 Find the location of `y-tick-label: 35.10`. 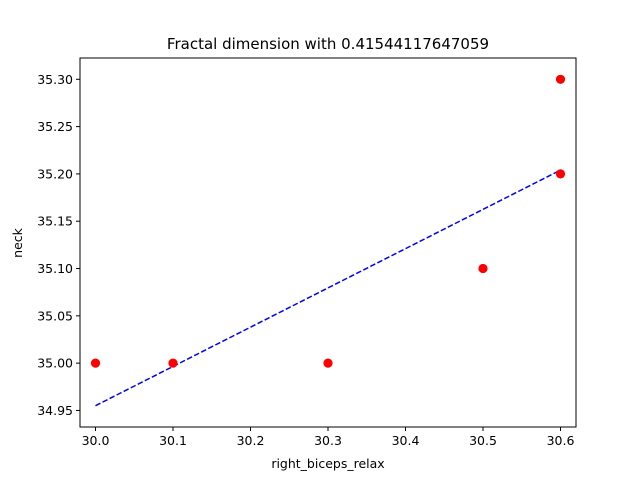

y-tick-label: 35.10 is located at coordinates (55, 268).